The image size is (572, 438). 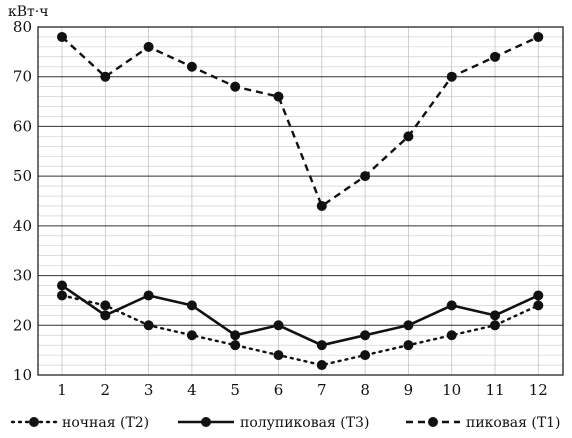 I want to click on x-tick-label: 11, so click(x=494, y=390).